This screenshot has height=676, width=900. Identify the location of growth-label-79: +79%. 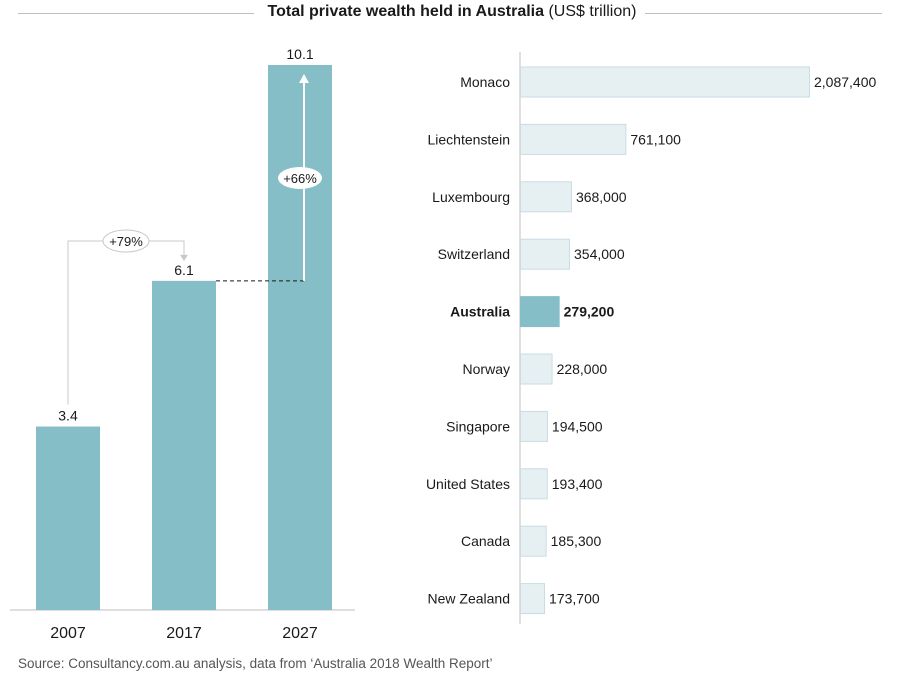
(126, 241).